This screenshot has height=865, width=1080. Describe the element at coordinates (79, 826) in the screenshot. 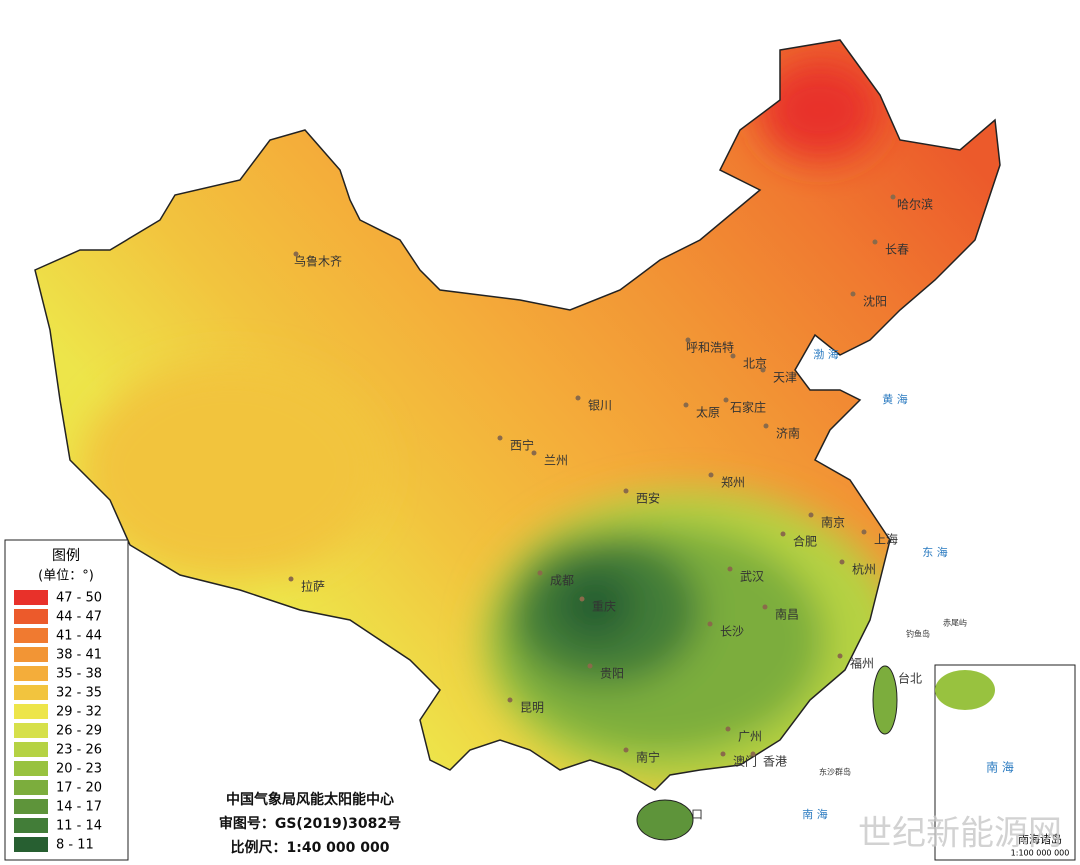

I see `legend-label: 11 - 14` at that location.